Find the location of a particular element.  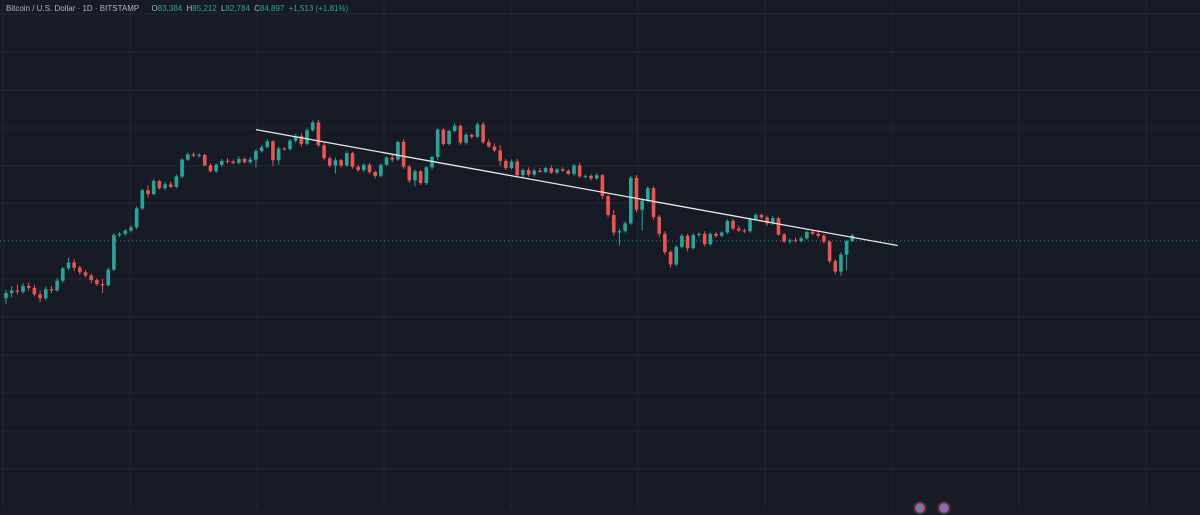

trendline is located at coordinates (576, 187).